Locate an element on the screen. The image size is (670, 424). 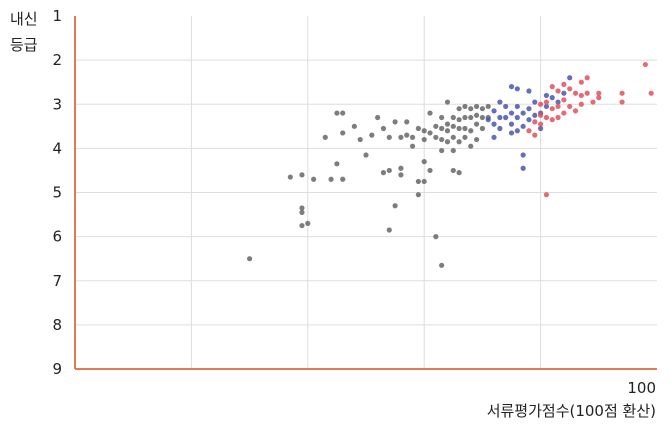
y-tick-label: 1 is located at coordinates (57, 16).